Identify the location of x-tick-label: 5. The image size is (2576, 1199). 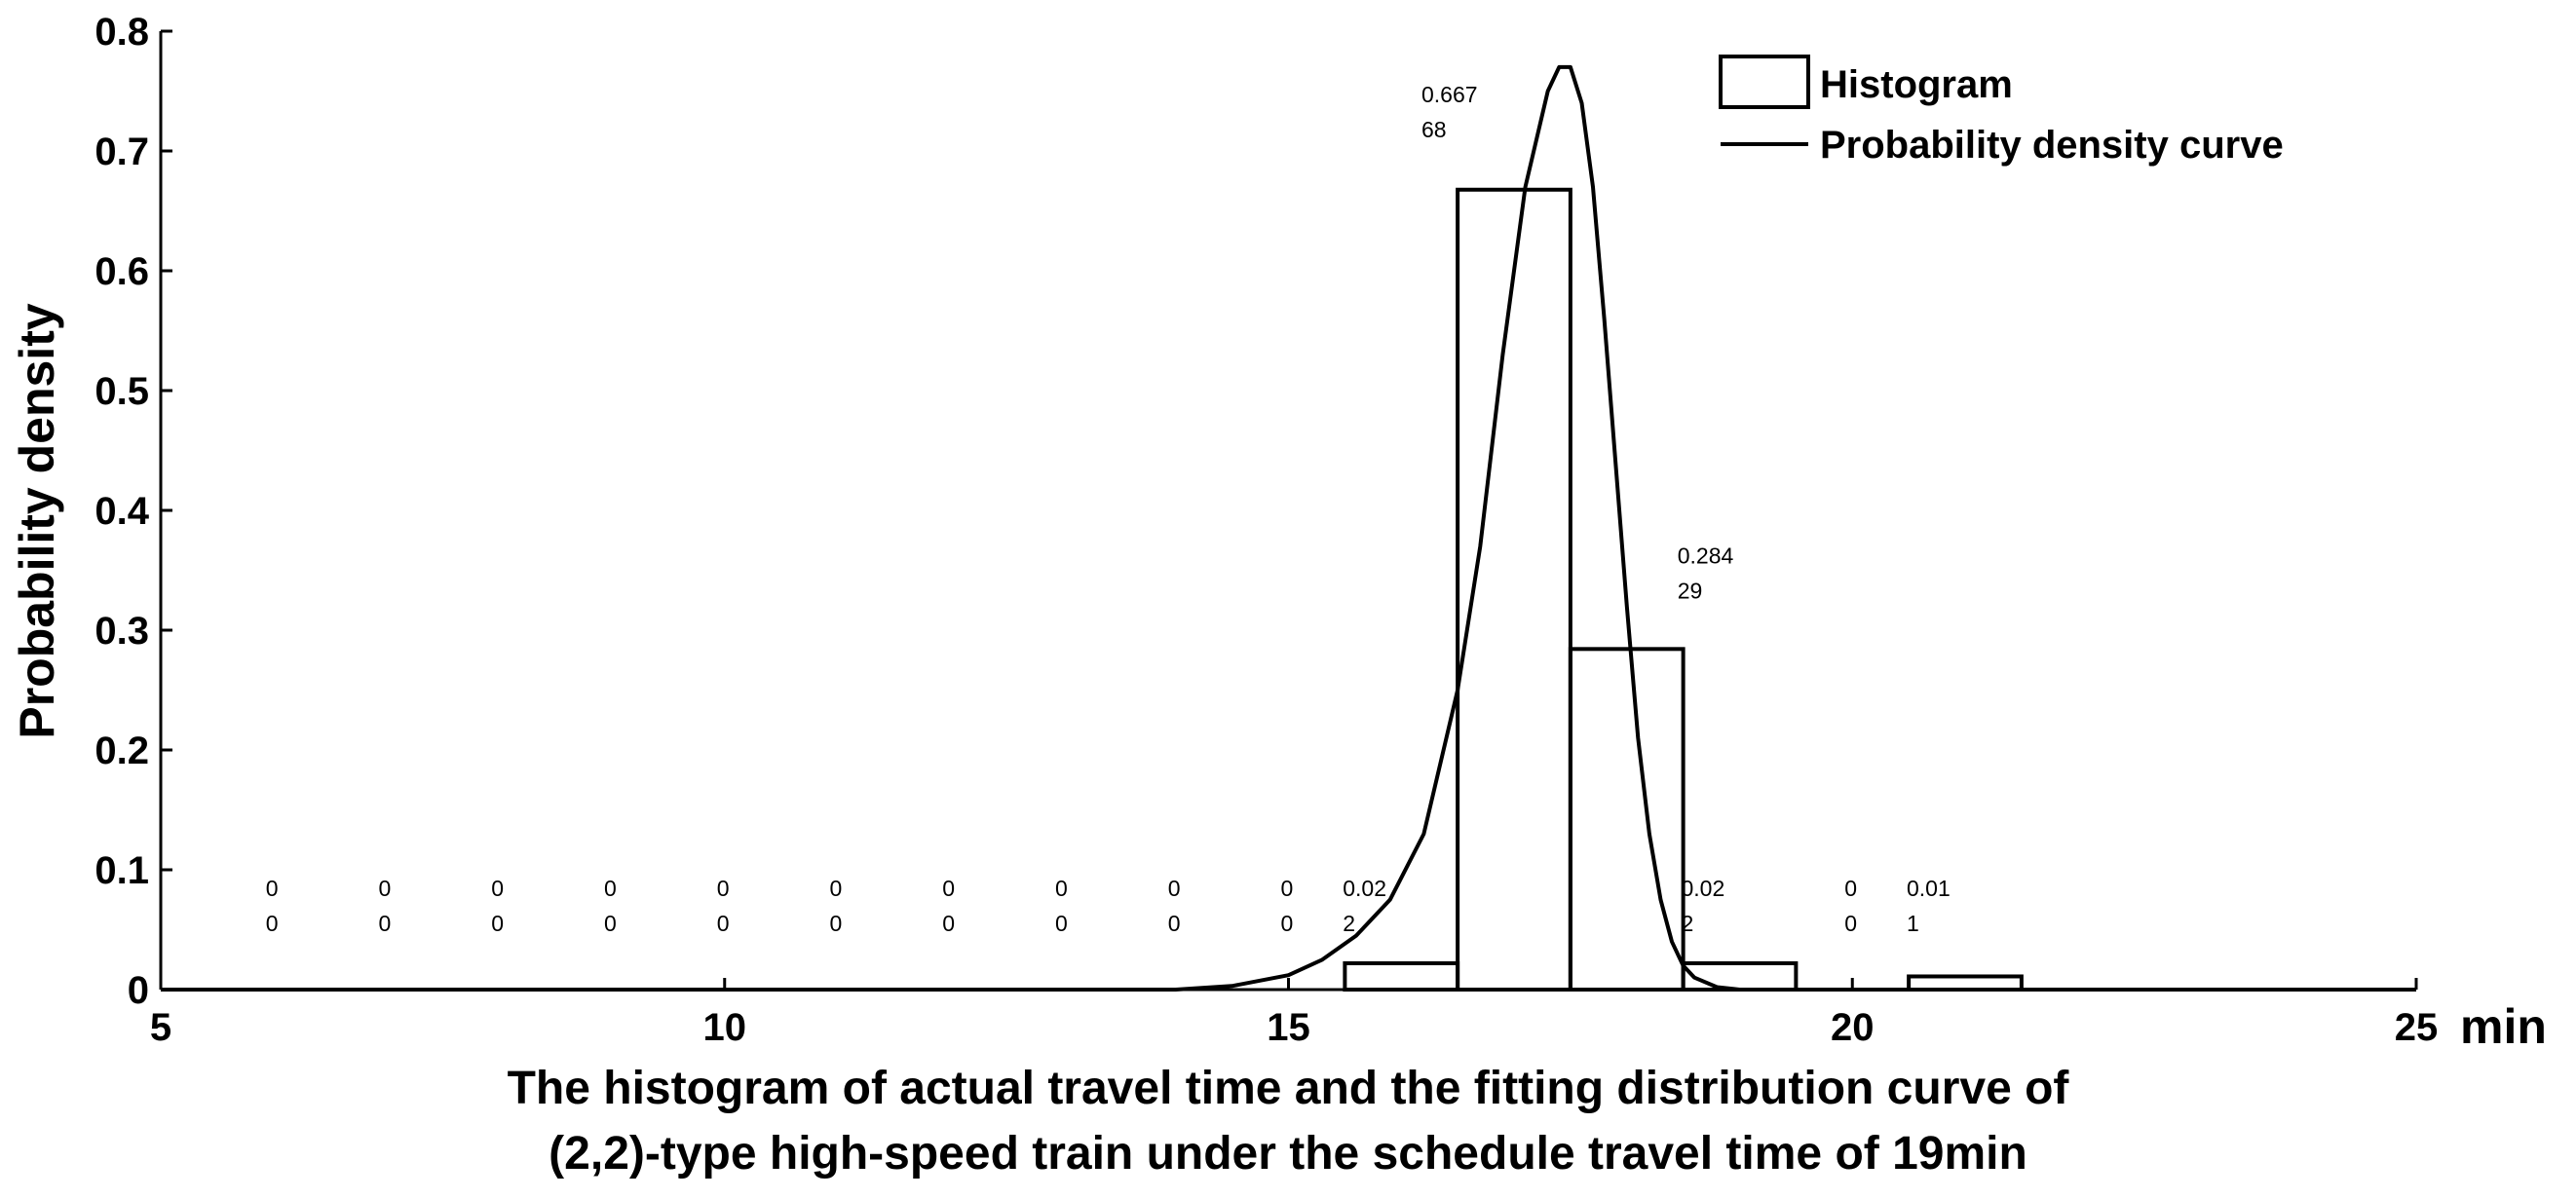
(160, 1027).